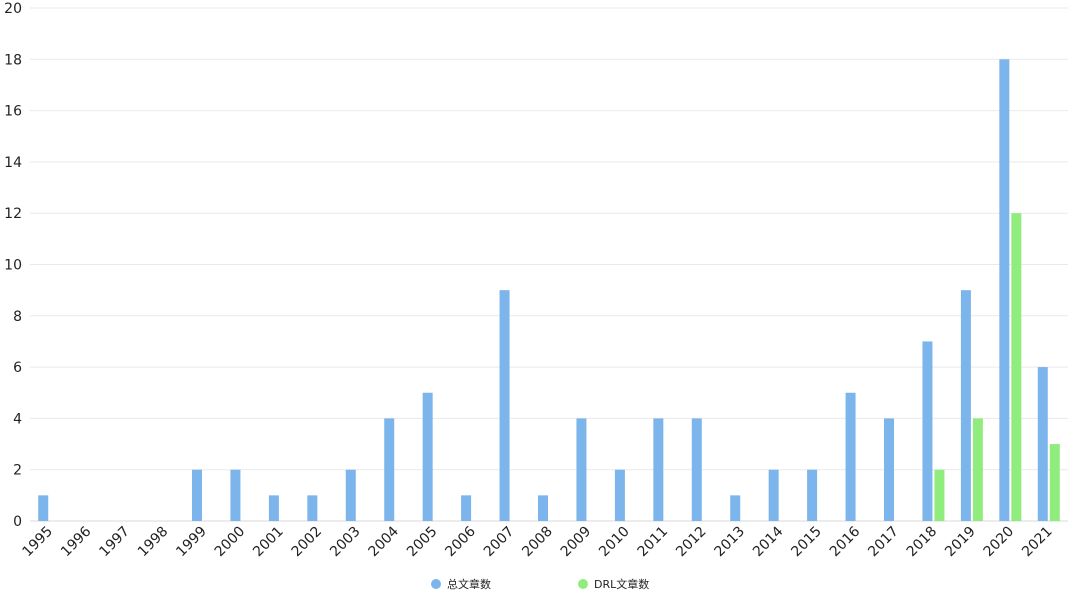 The image size is (1080, 608). Describe the element at coordinates (658, 469) in the screenshot. I see `bar-total-2011` at that location.